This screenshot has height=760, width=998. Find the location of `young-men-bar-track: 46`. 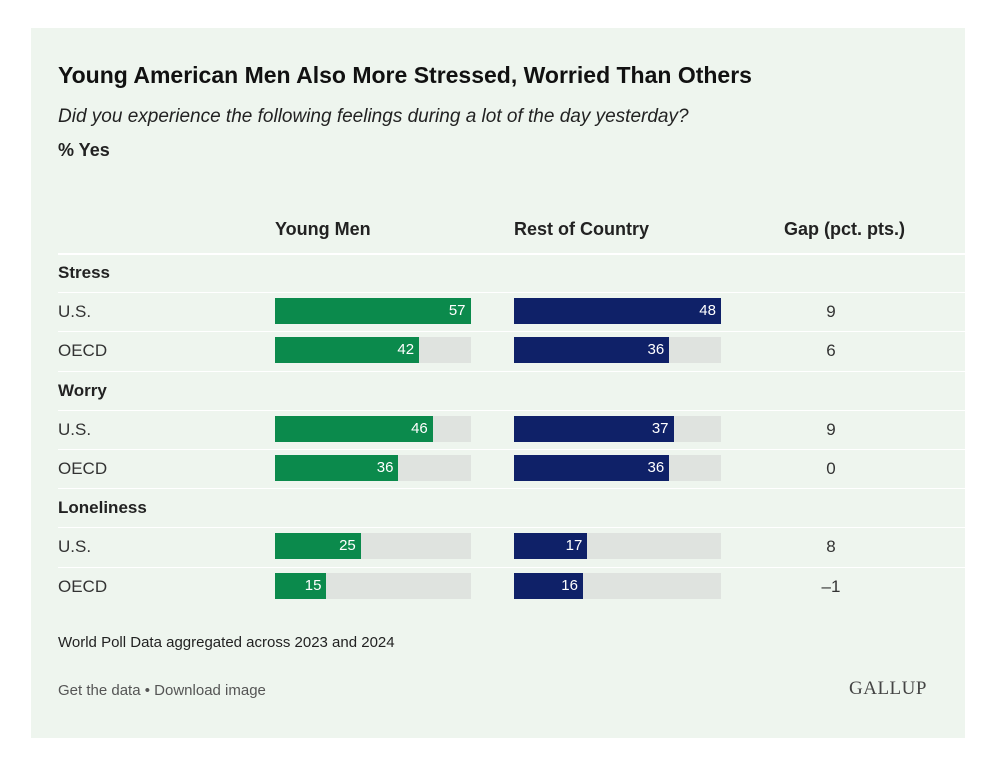

young-men-bar-track: 46 is located at coordinates (373, 428).